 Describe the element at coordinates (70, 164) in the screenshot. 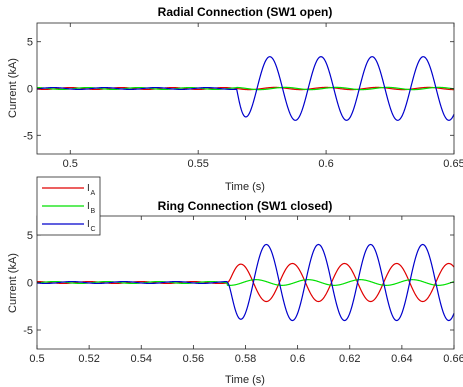

I see `radial-x-tick-label: 0.5` at that location.